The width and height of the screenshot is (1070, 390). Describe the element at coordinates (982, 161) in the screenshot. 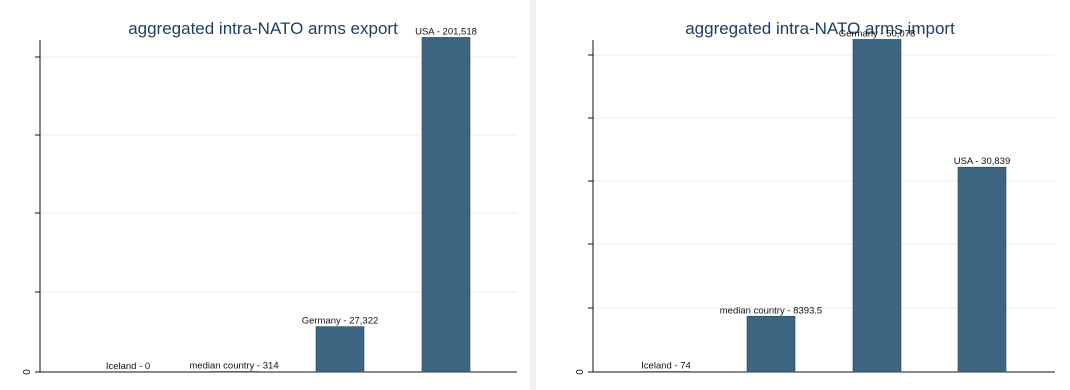

I see `data-label: USA - 30,839` at that location.